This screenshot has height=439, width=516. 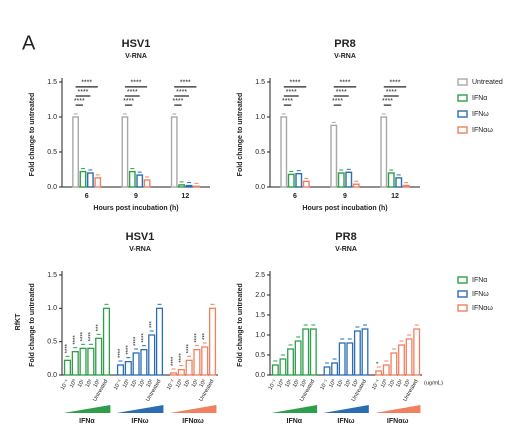 What do you see at coordinates (479, 280) in the screenshot?
I see `legend-label: IFNα` at bounding box center [479, 280].